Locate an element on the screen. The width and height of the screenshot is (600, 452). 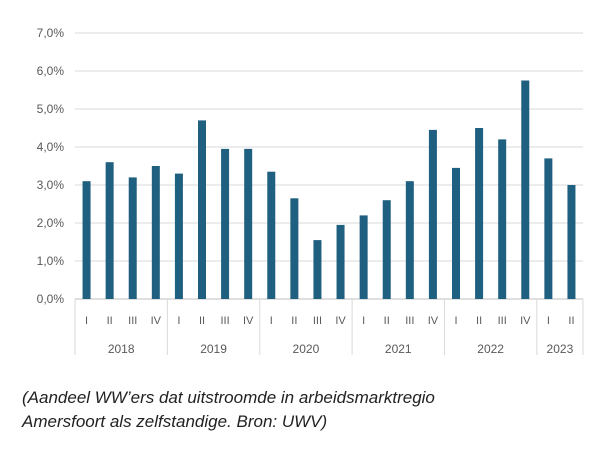
y-tick-label: 4,0% is located at coordinates (51, 147).